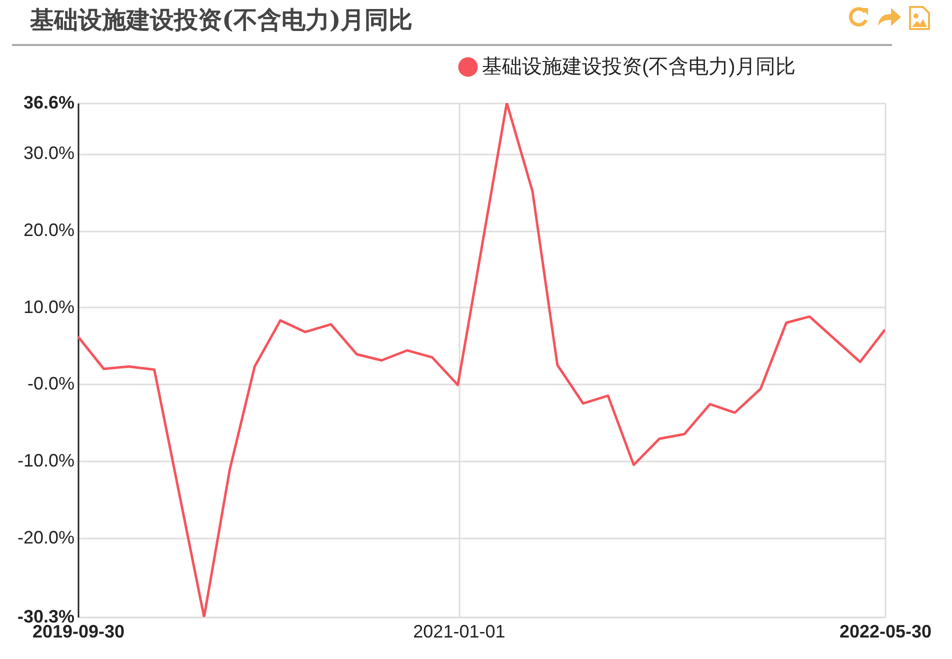 The height and width of the screenshot is (659, 952). I want to click on y-tick-label: 10.0%, so click(48, 306).